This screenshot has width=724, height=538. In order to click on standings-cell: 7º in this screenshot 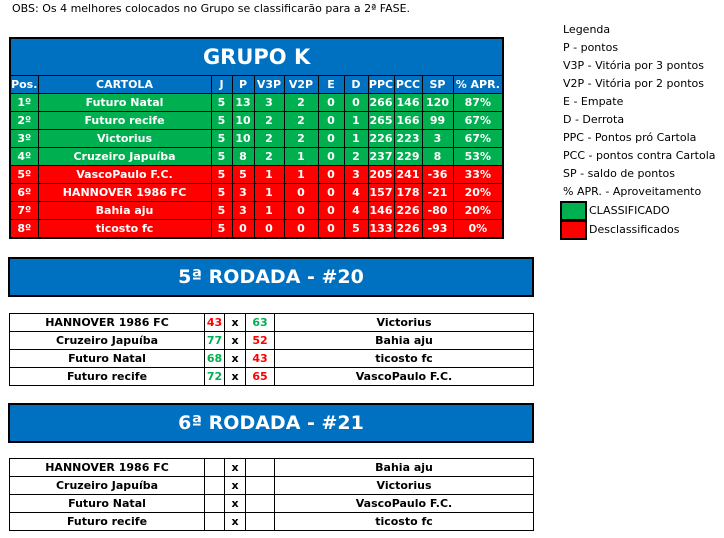, I will do `click(24, 210)`.